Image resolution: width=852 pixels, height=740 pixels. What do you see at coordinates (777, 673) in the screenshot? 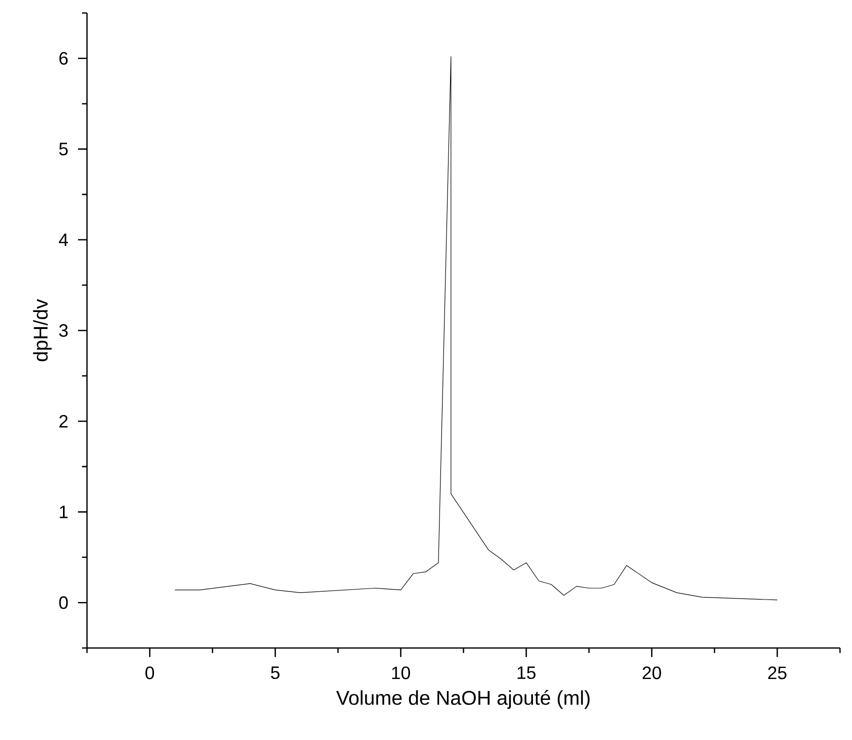
I see `x-tick-label: 25` at bounding box center [777, 673].